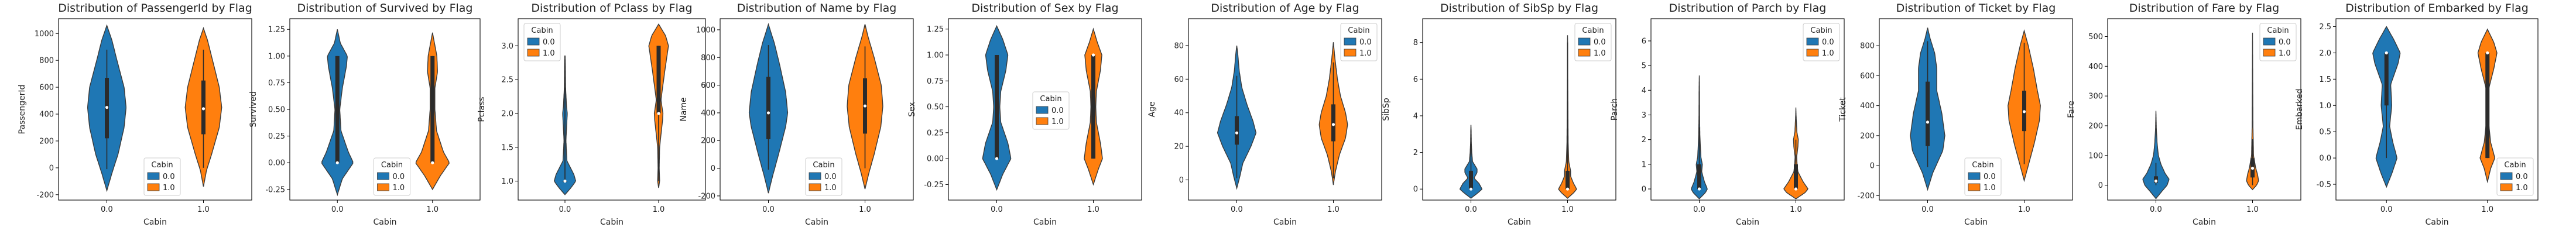 This screenshot has height=234, width=2576. What do you see at coordinates (2325, 79) in the screenshot?
I see `y-tick-label: 1.5` at bounding box center [2325, 79].